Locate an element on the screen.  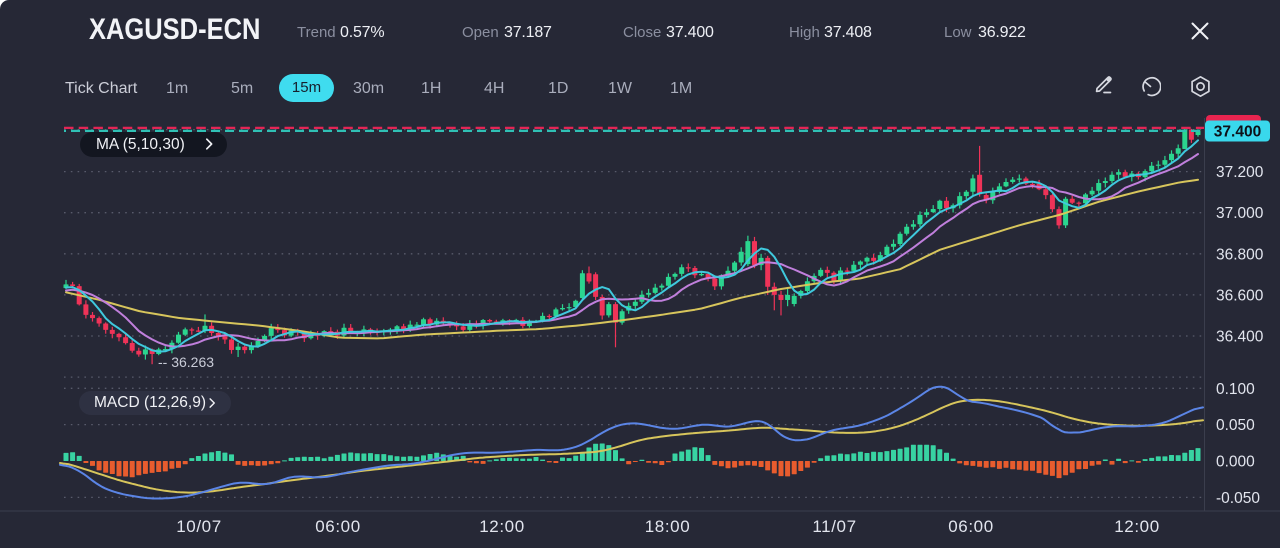
svg-text: 10/07 is located at coordinates (199, 526).